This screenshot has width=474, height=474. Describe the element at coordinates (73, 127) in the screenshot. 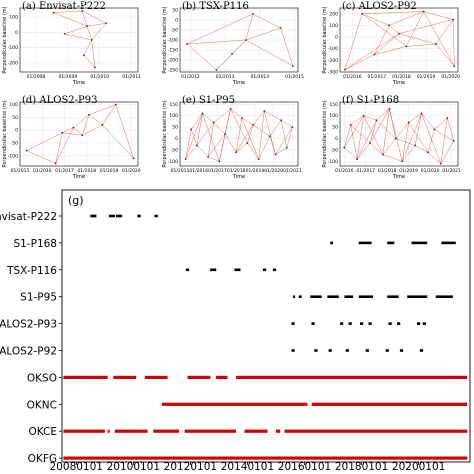

I see `panel-d-point` at that location.